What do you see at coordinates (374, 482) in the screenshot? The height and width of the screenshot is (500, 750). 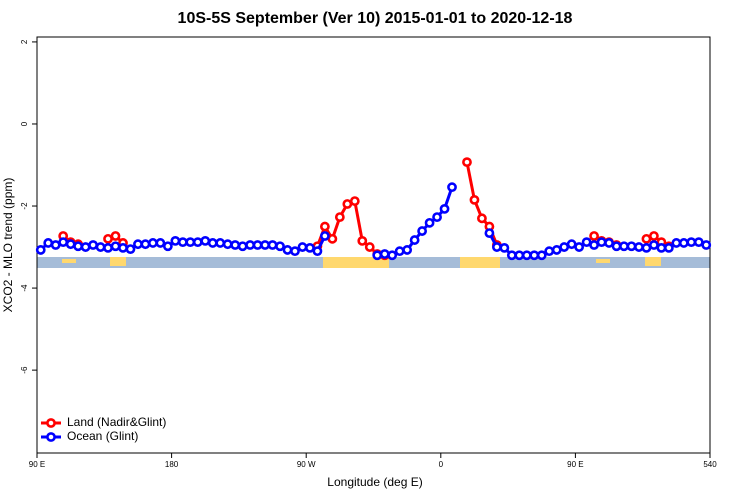 I see `x-axis-title: Longitude (deg E)` at bounding box center [374, 482].